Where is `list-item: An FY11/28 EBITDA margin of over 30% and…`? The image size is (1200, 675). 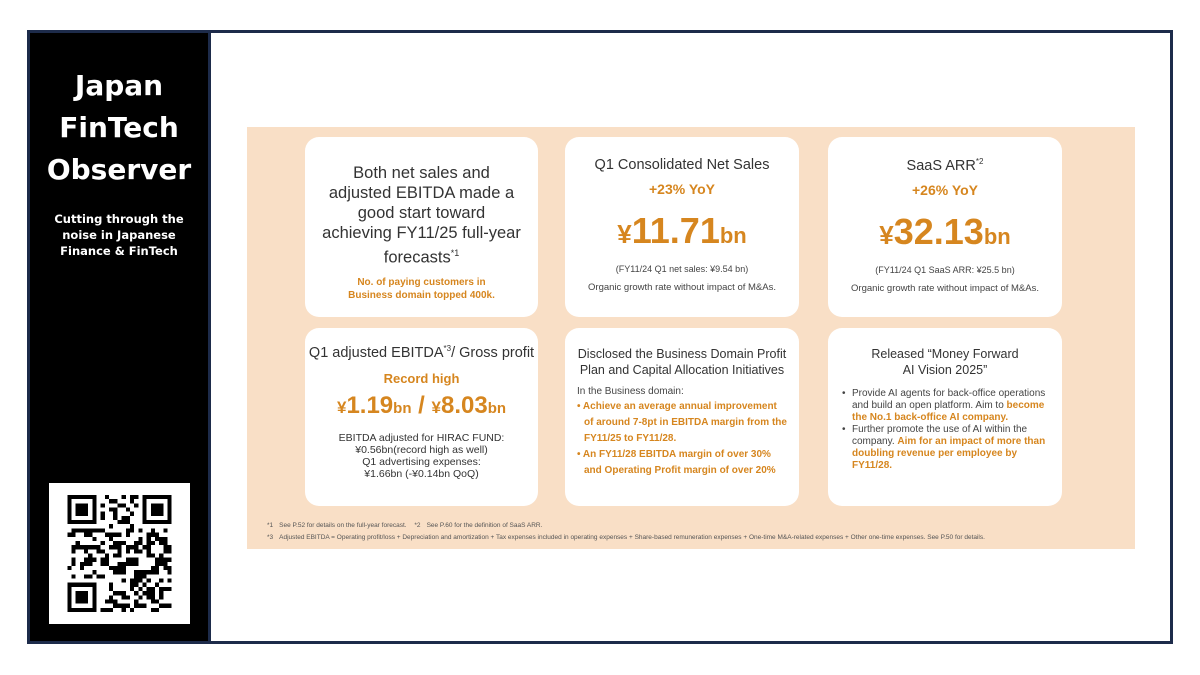 list-item: An FY11/28 EBITDA margin of over 30% and… is located at coordinates (682, 463).